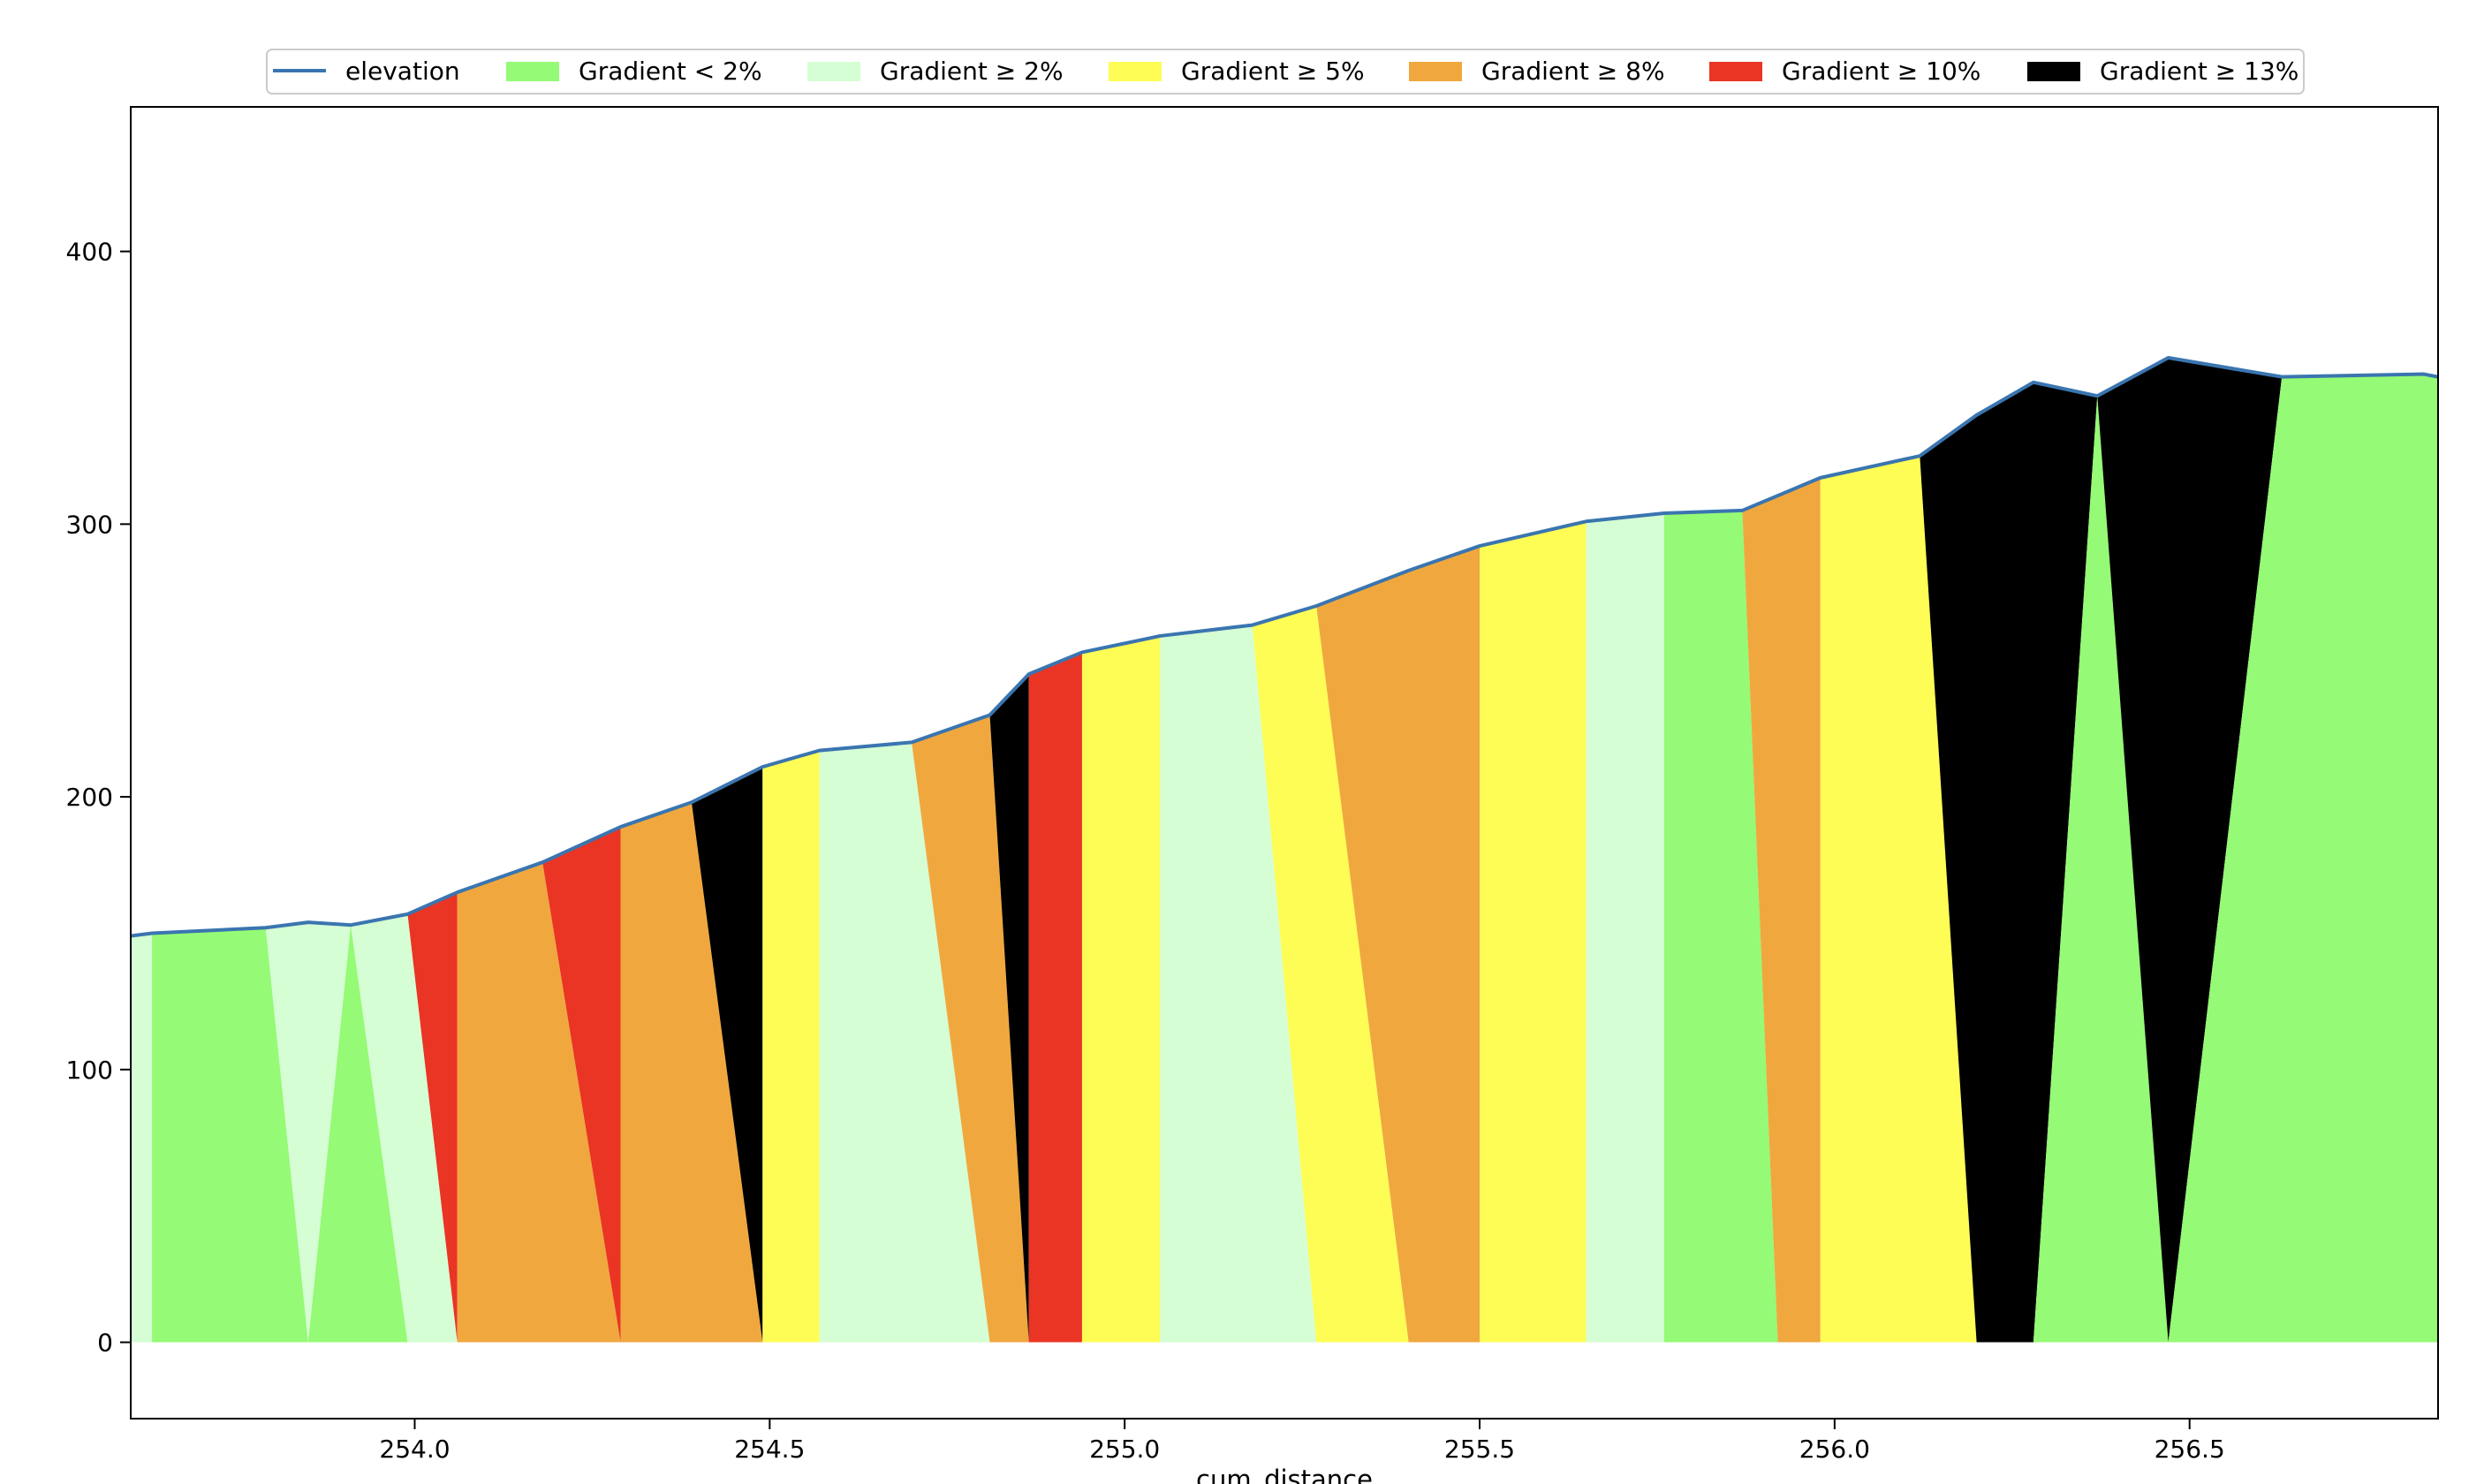  Describe the element at coordinates (1881, 71) in the screenshot. I see `legend-label: Gradient ≥ 10%` at that location.